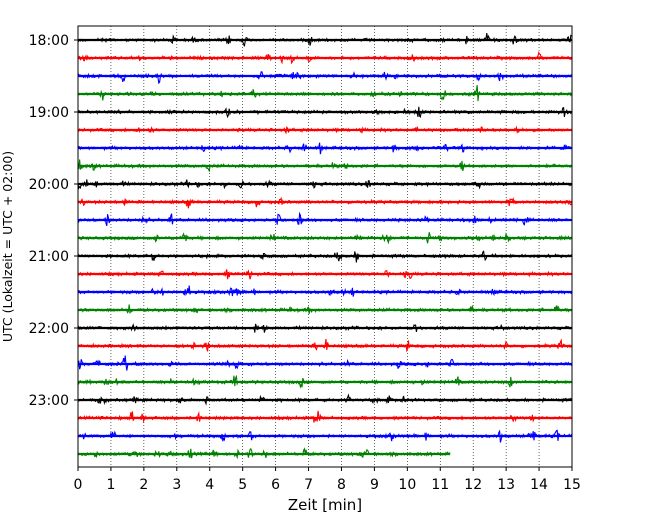  Describe the element at coordinates (49, 185) in the screenshot. I see `y-tick-label: 20:00` at that location.